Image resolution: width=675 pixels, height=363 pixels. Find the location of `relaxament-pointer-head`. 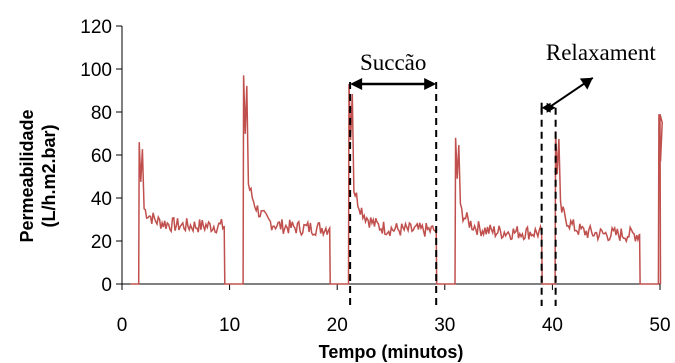

relaxament-pointer-head is located at coordinates (586, 83).